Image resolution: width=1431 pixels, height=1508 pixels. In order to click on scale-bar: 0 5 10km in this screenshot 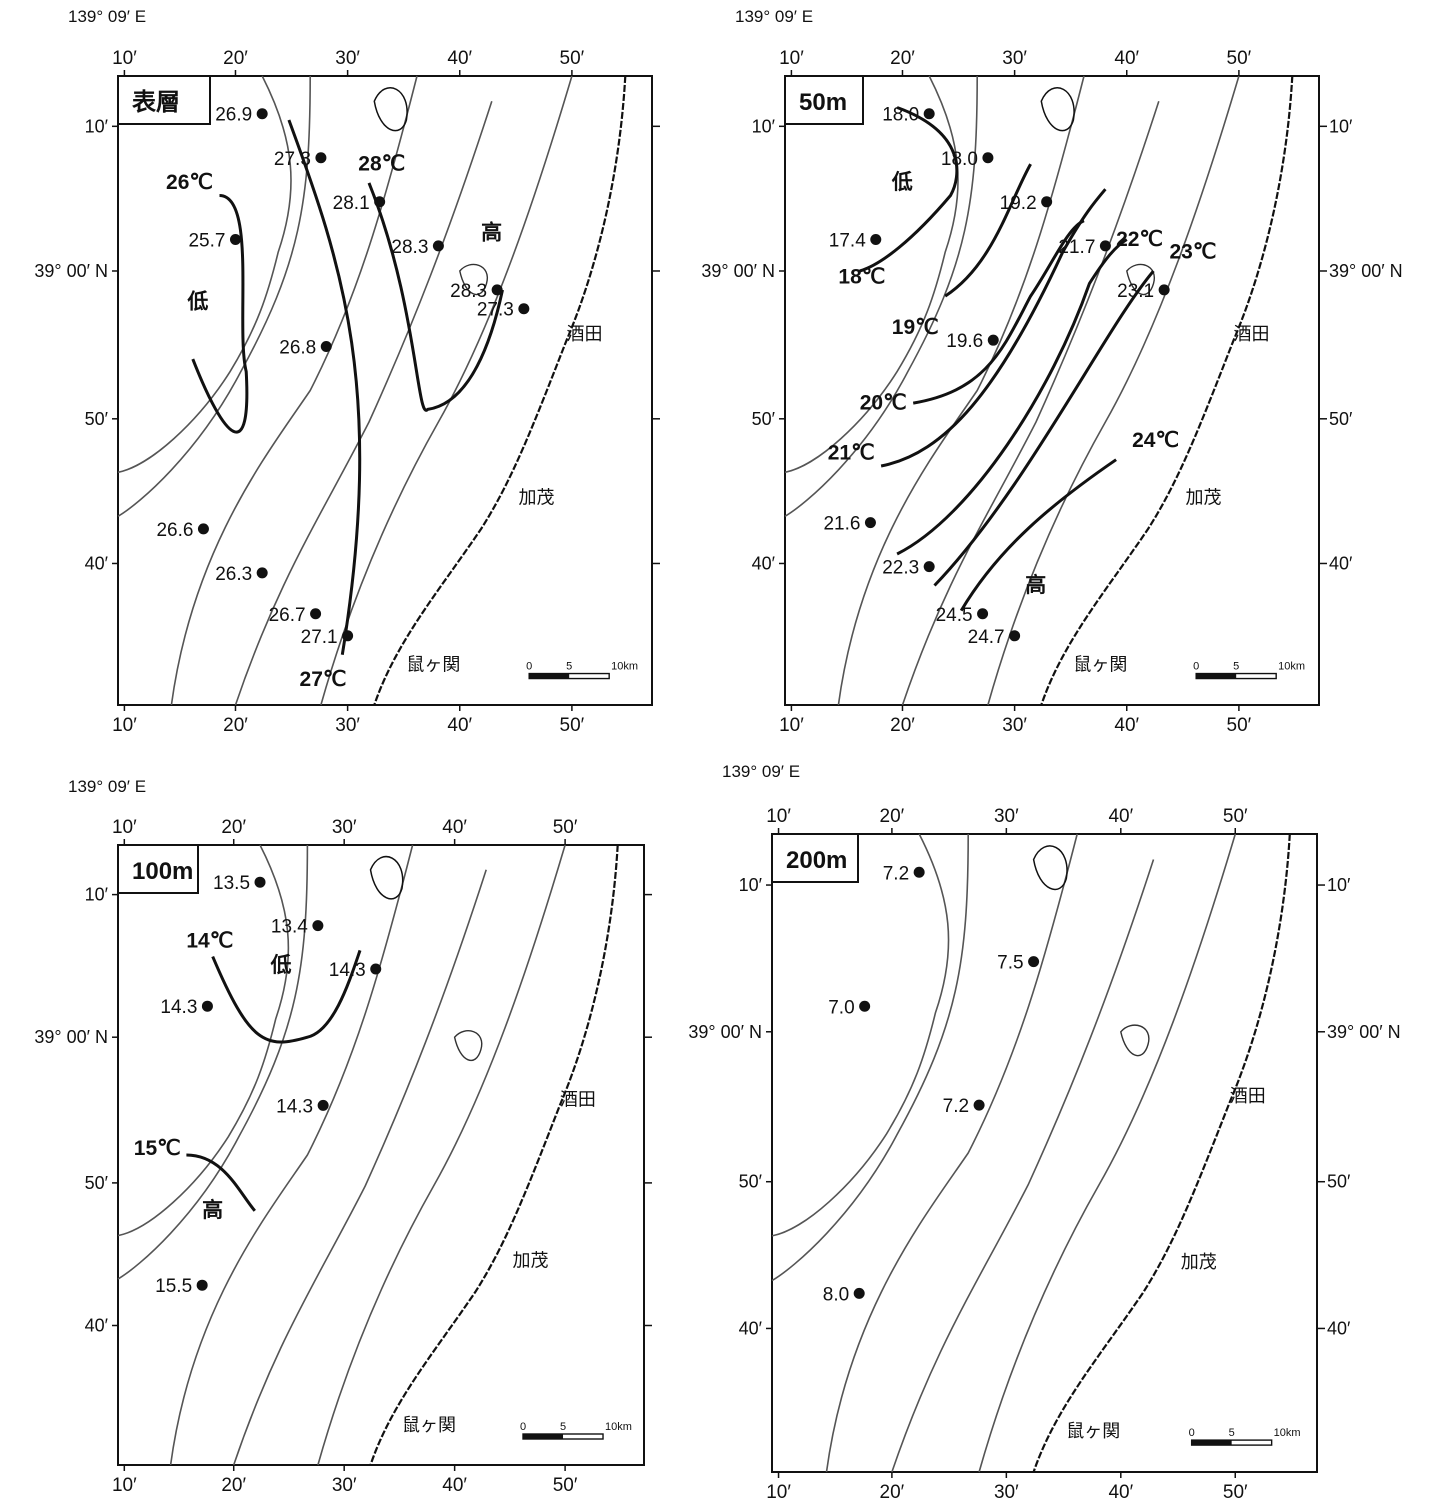, I will do `click(576, 1430)`.